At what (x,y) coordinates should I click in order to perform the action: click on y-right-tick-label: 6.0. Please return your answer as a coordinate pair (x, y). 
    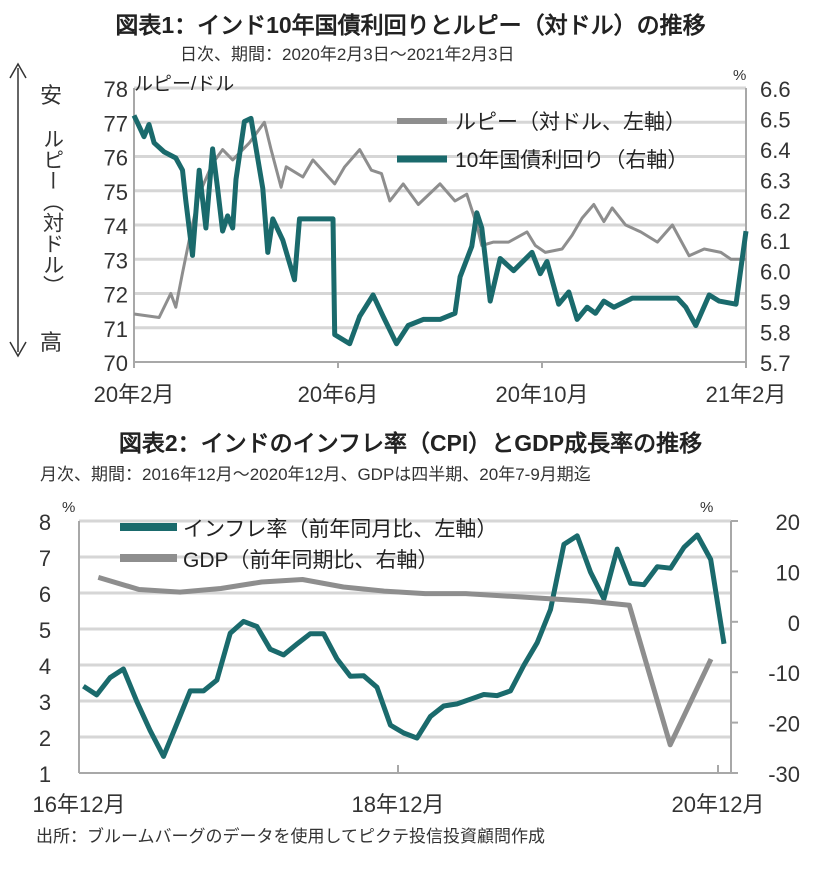
    Looking at the image, I should click on (775, 272).